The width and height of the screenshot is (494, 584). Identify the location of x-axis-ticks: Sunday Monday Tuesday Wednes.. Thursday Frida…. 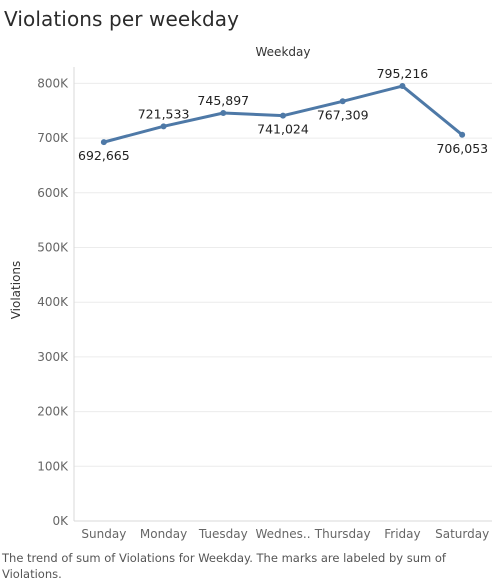
(285, 534).